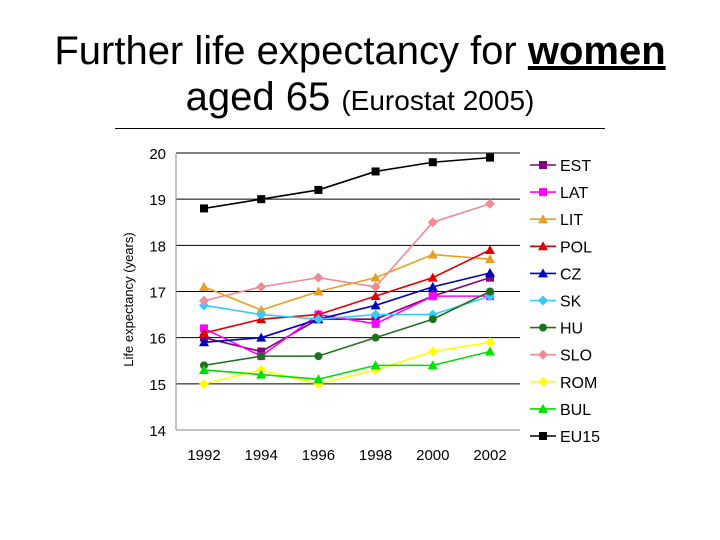  I want to click on legend-label-lit: LIT, so click(571, 220).